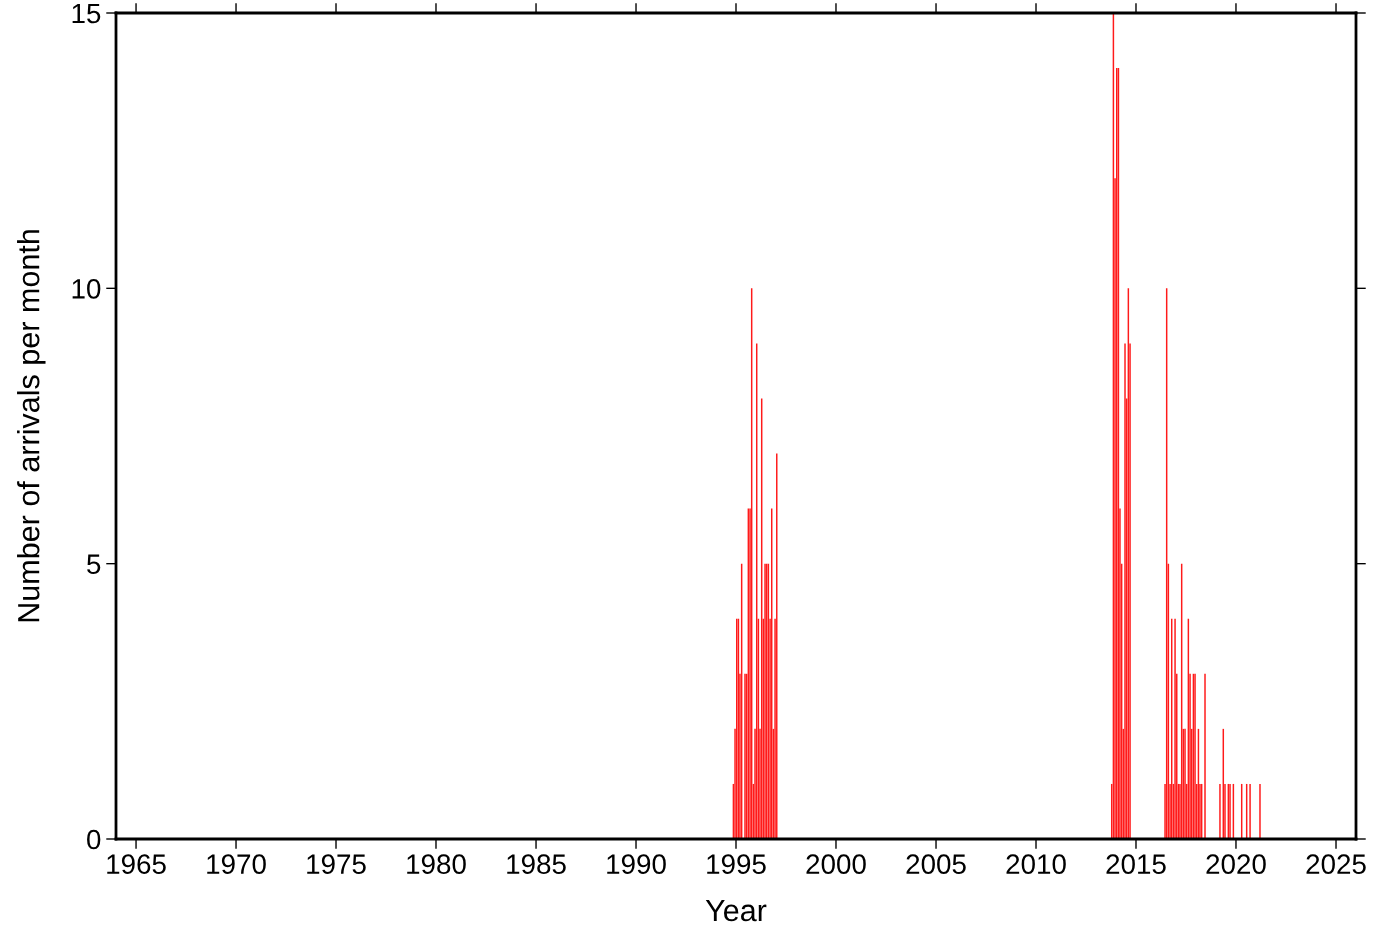 This screenshot has width=1382, height=942. I want to click on x-tick-label: 2020, so click(1236, 864).